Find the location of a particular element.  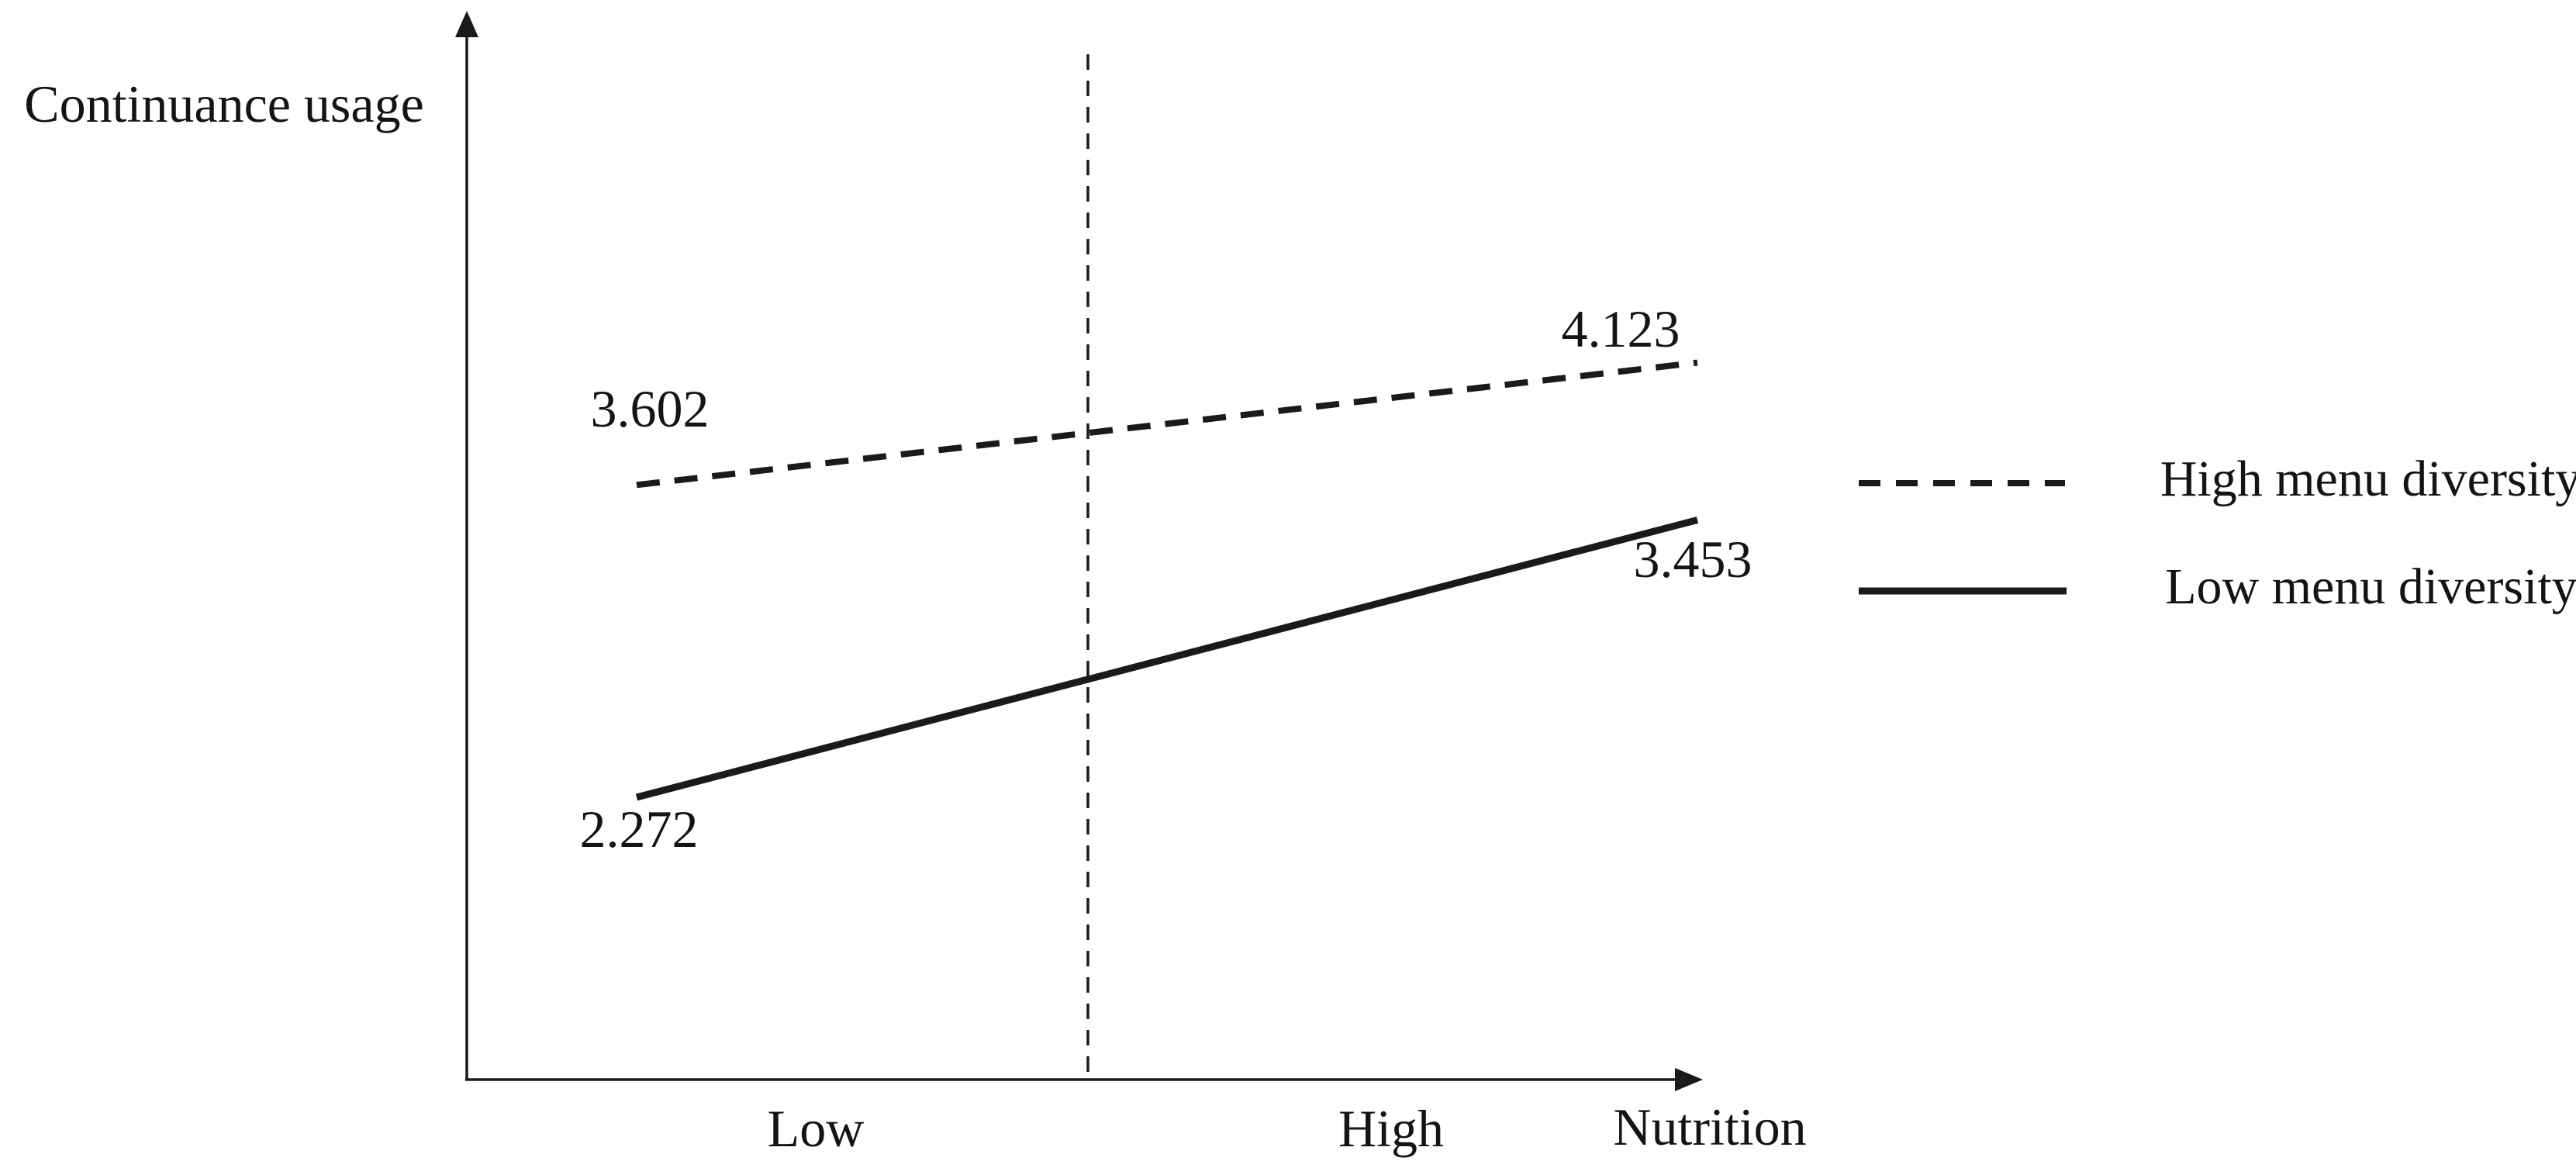

x-axis-arrow-icon is located at coordinates (1689, 1079).